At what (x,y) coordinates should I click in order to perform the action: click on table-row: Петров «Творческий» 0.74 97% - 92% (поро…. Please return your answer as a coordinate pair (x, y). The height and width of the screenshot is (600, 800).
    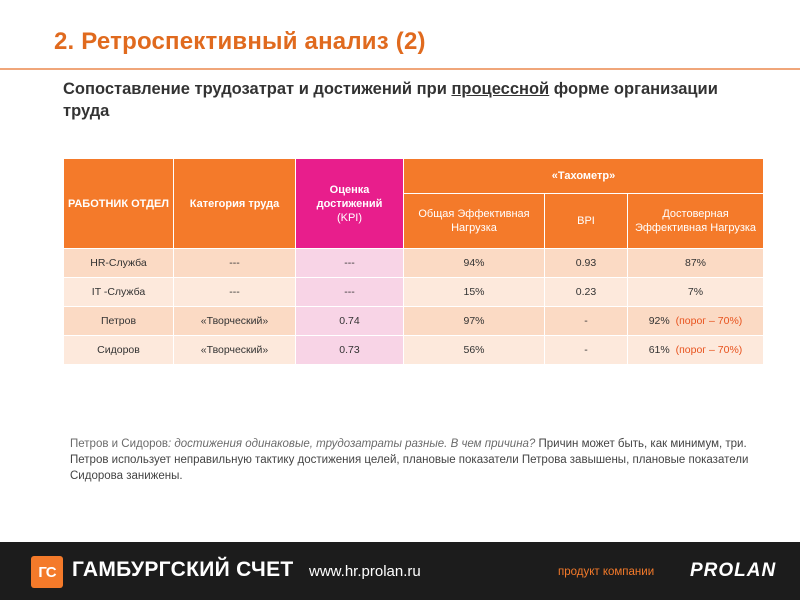
    Looking at the image, I should click on (414, 321).